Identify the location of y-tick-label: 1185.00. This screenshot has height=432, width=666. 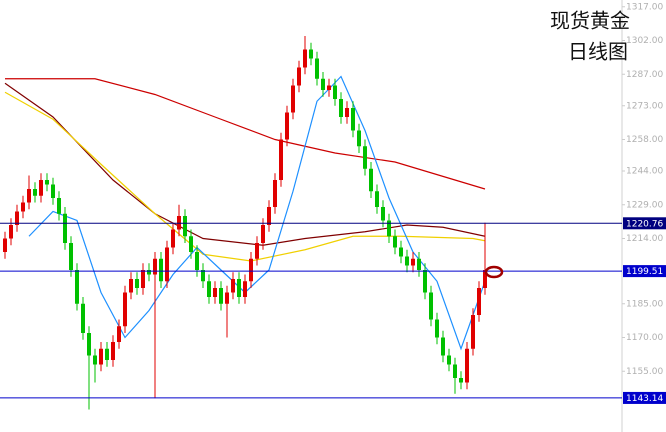
(644, 304).